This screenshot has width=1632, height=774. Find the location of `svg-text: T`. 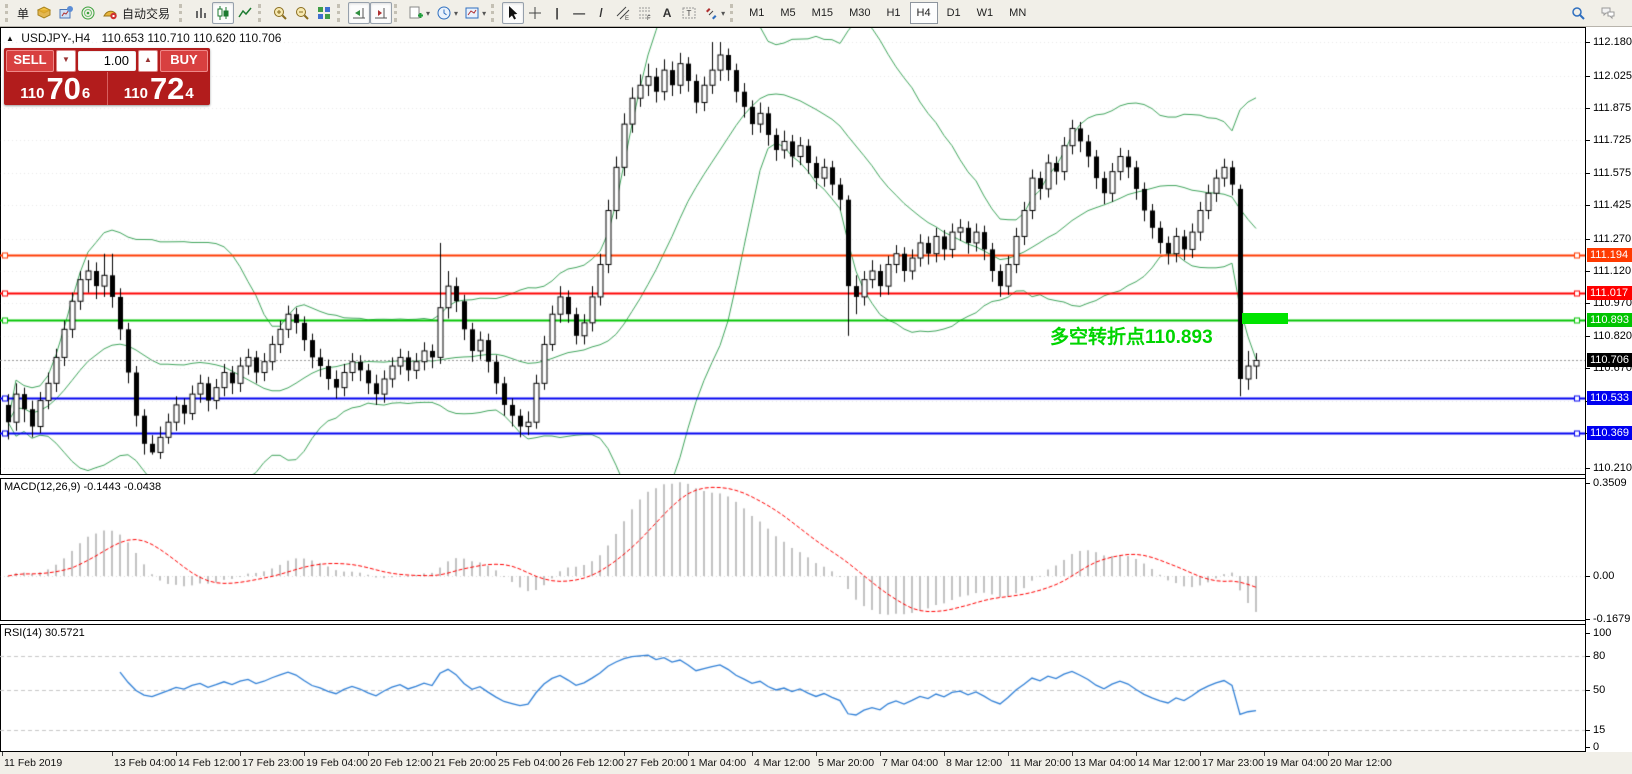

svg-text: T is located at coordinates (689, 13).